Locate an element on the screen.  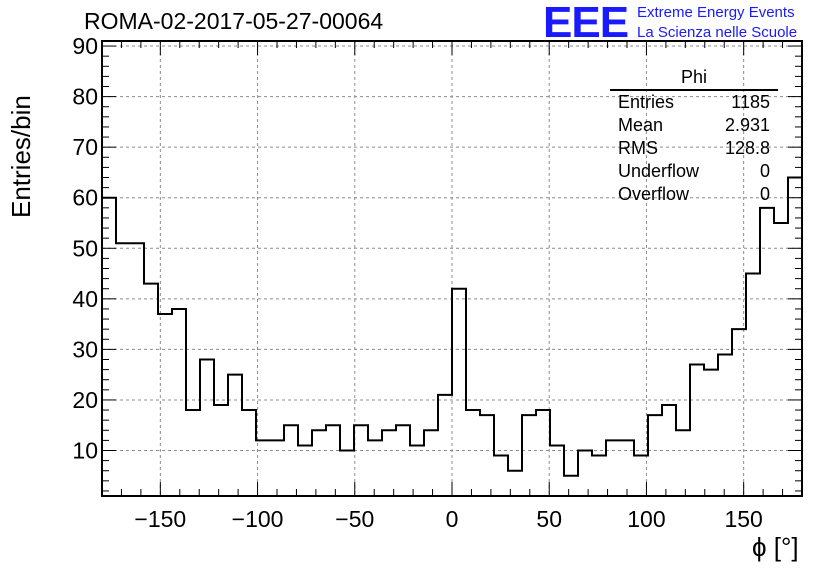
chart-title: ROMA-02-2017-05-27-00064 is located at coordinates (234, 21).